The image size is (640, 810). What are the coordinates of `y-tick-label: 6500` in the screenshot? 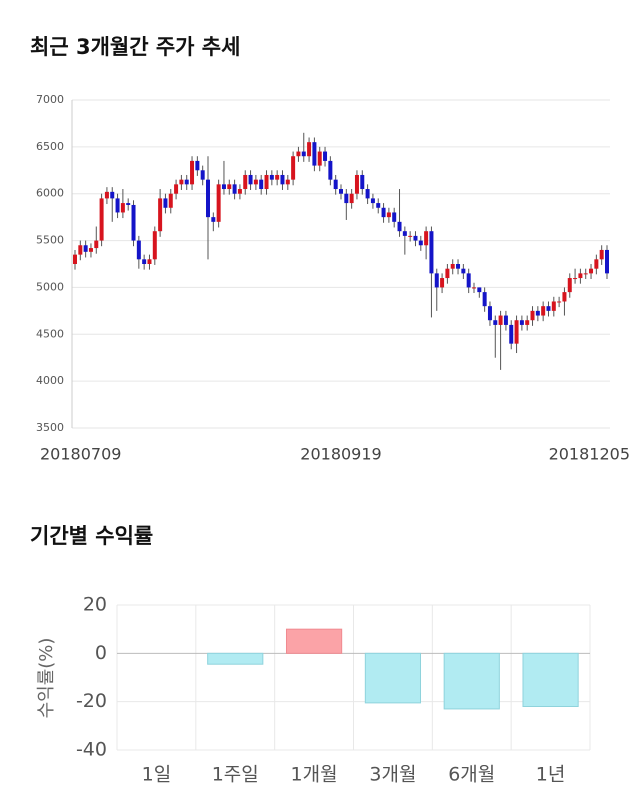 It's located at (50, 146).